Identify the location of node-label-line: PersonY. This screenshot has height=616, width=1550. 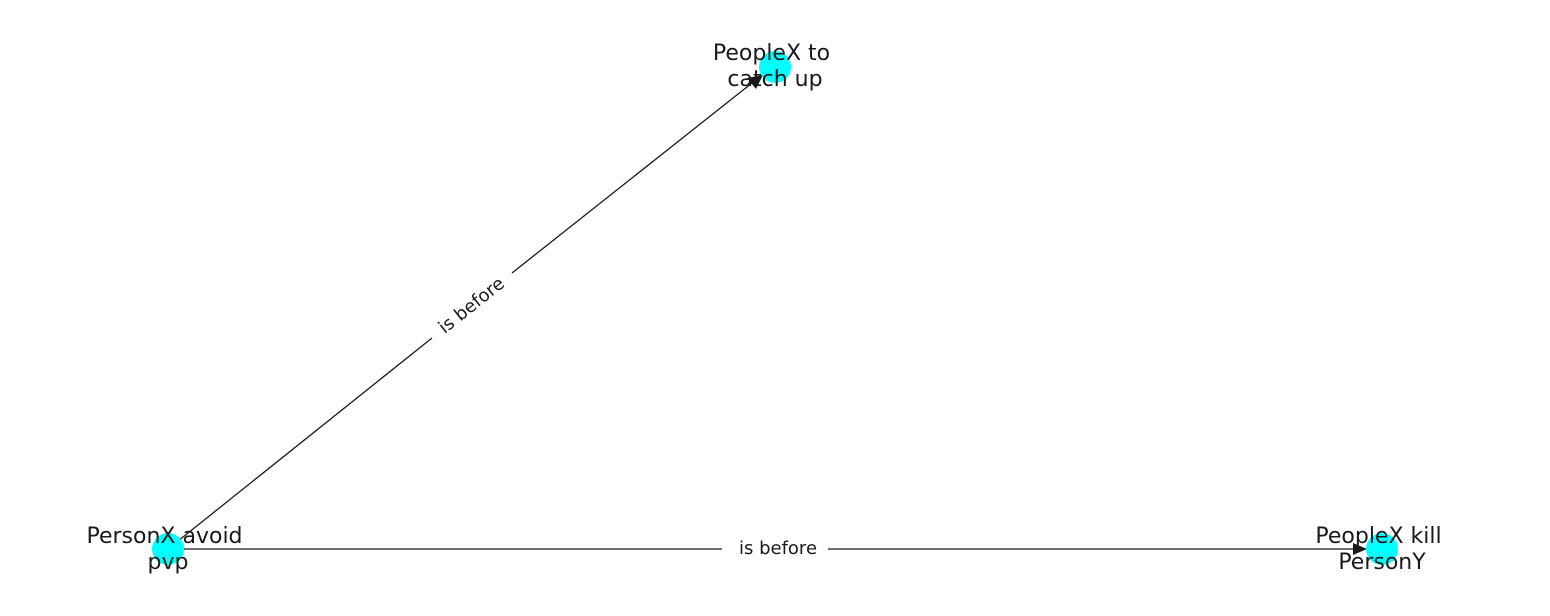
(1382, 562).